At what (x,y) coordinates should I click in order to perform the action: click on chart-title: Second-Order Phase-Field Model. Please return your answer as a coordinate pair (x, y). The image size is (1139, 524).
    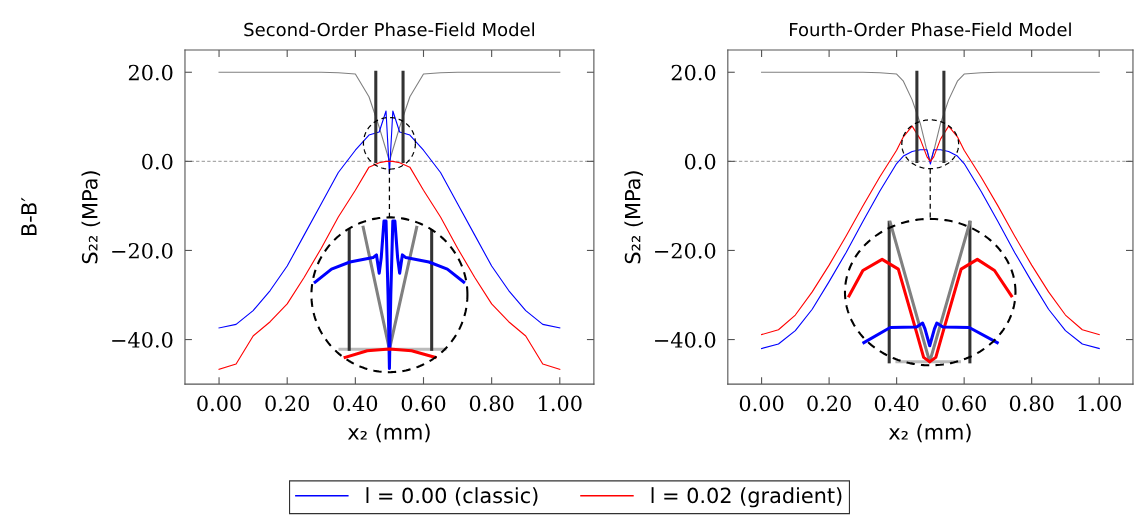
    Looking at the image, I should click on (389, 29).